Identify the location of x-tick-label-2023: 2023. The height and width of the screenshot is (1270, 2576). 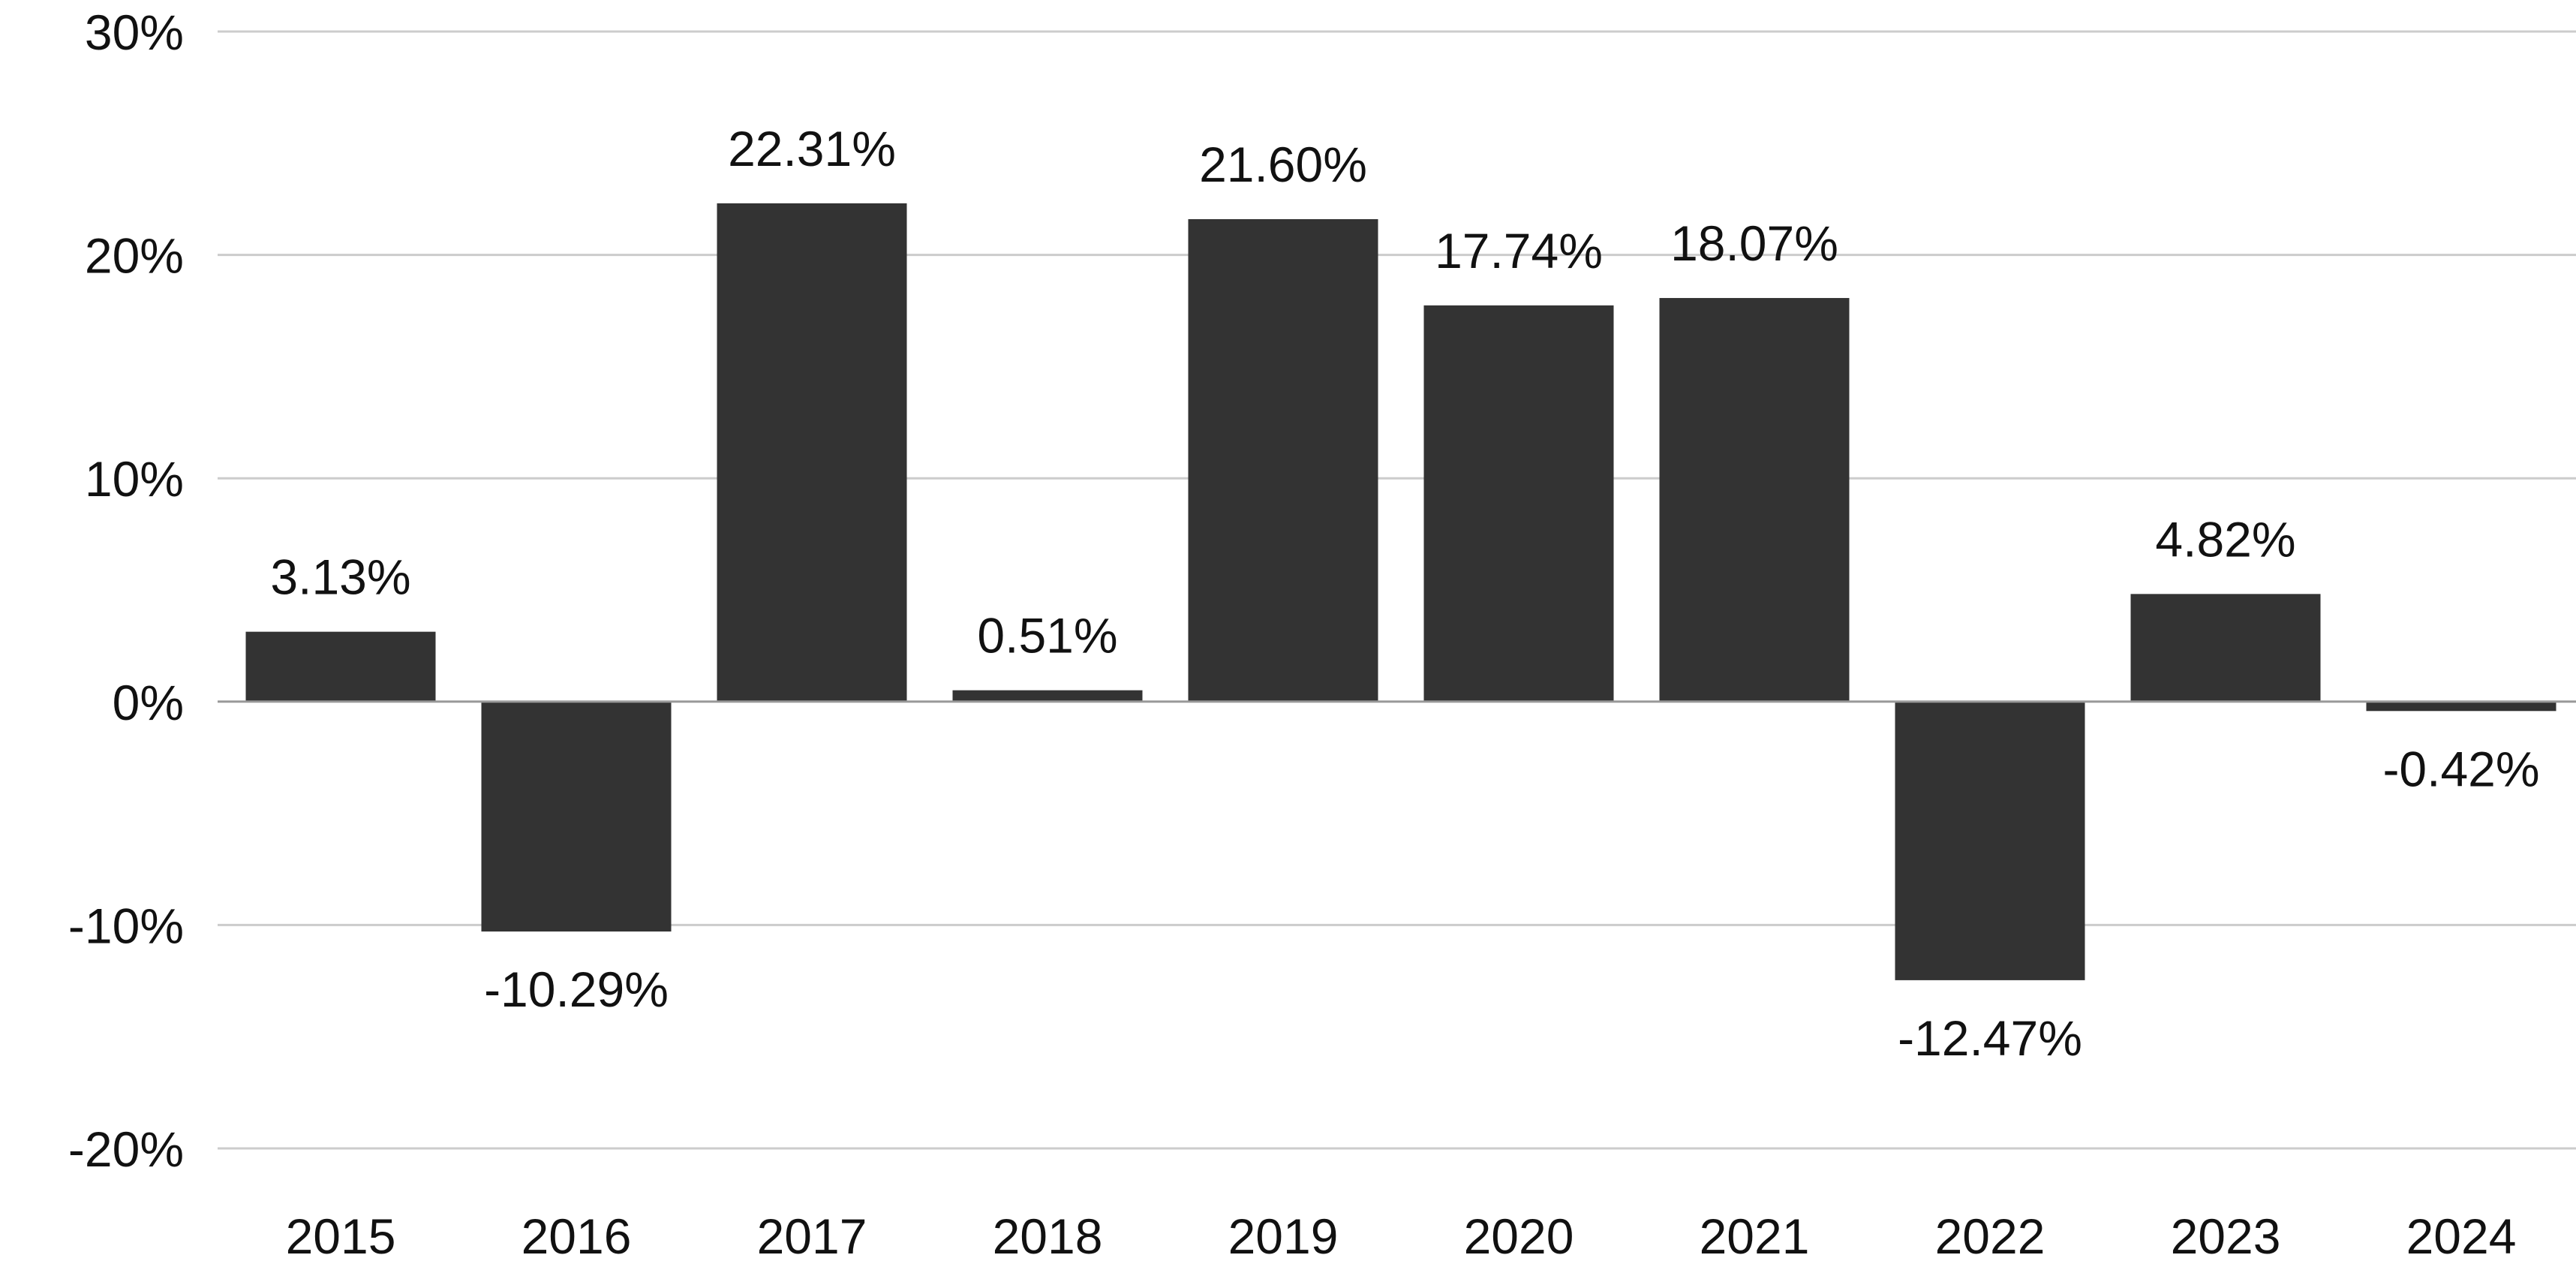
(2226, 1236).